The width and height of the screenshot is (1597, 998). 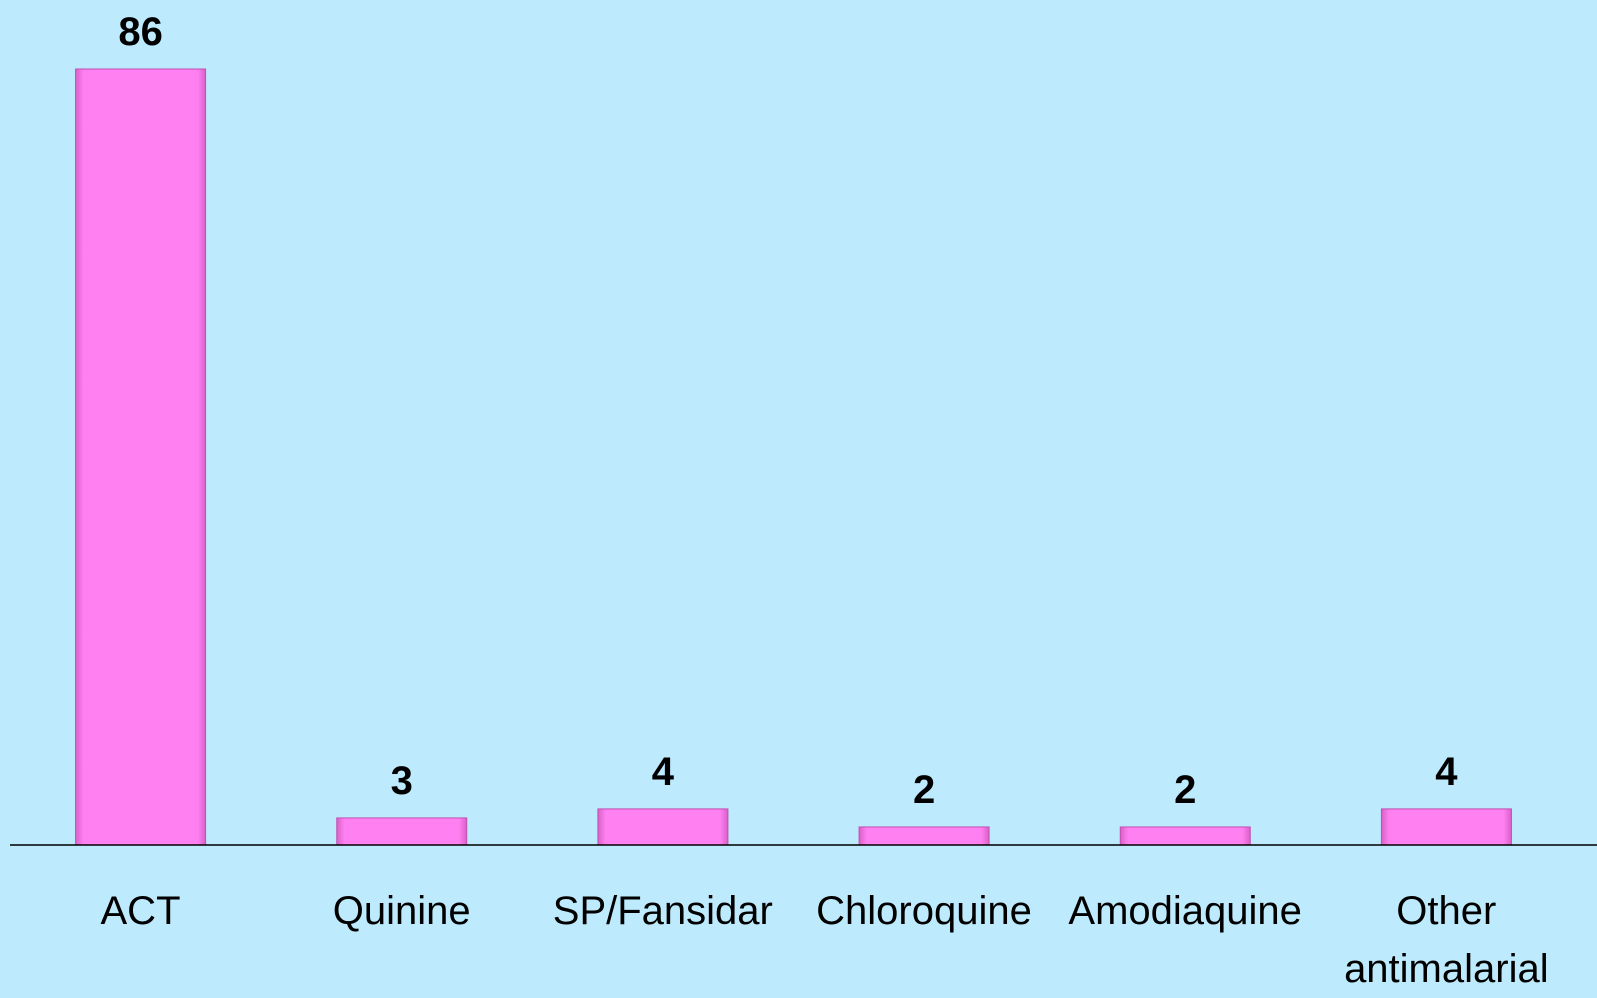 What do you see at coordinates (1446, 940) in the screenshot?
I see `category-label: Other antimalarial` at bounding box center [1446, 940].